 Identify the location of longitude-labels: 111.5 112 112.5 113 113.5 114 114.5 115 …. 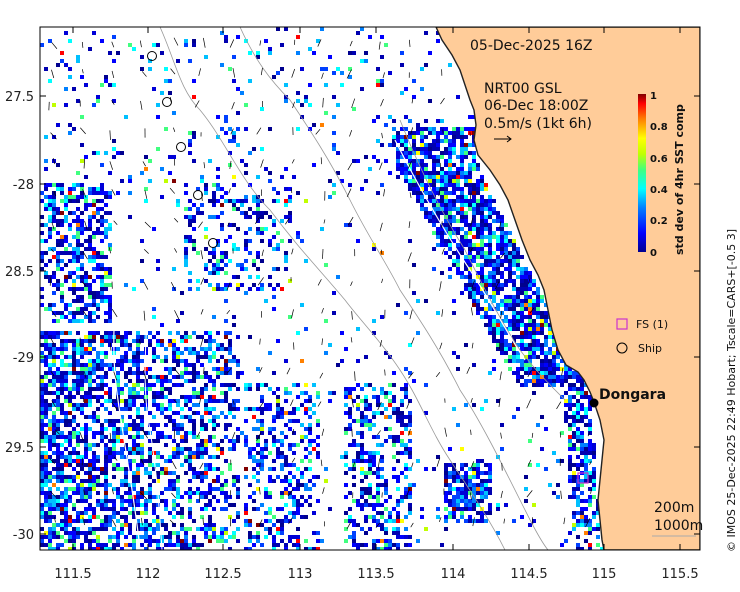
(376, 574).